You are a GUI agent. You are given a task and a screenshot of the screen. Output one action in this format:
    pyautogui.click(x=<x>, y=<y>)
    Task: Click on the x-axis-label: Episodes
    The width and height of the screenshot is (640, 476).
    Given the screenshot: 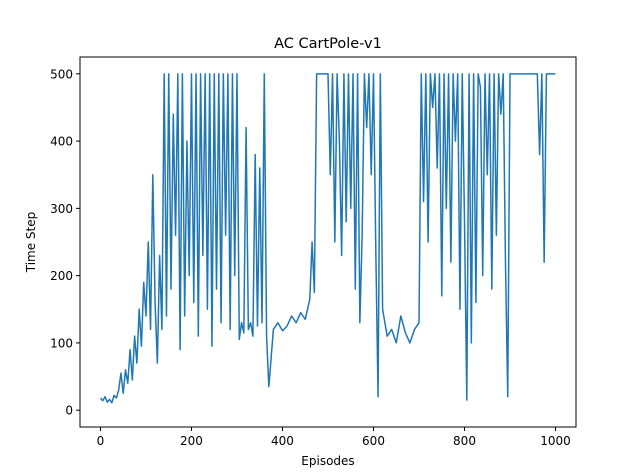 What is the action you would take?
    pyautogui.click(x=327, y=461)
    